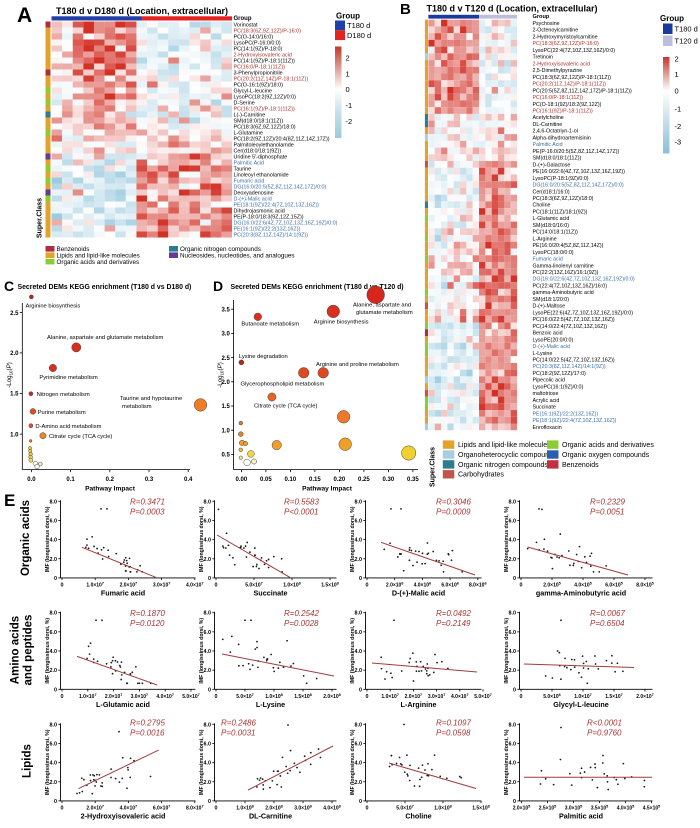  Describe the element at coordinates (563, 266) in the screenshot. I see `svg-text: Gamma-linolenyl carnitine` at that location.